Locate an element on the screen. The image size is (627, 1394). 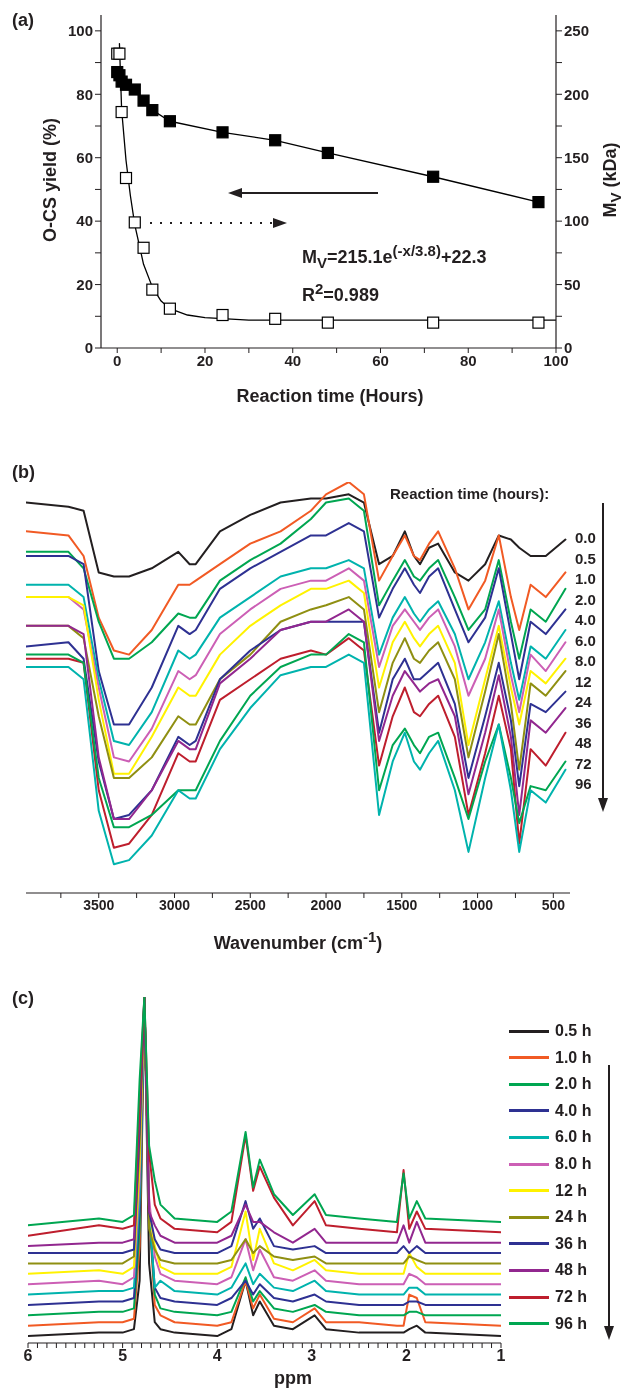
y2-tick-label: 150 is located at coordinates (577, 158).